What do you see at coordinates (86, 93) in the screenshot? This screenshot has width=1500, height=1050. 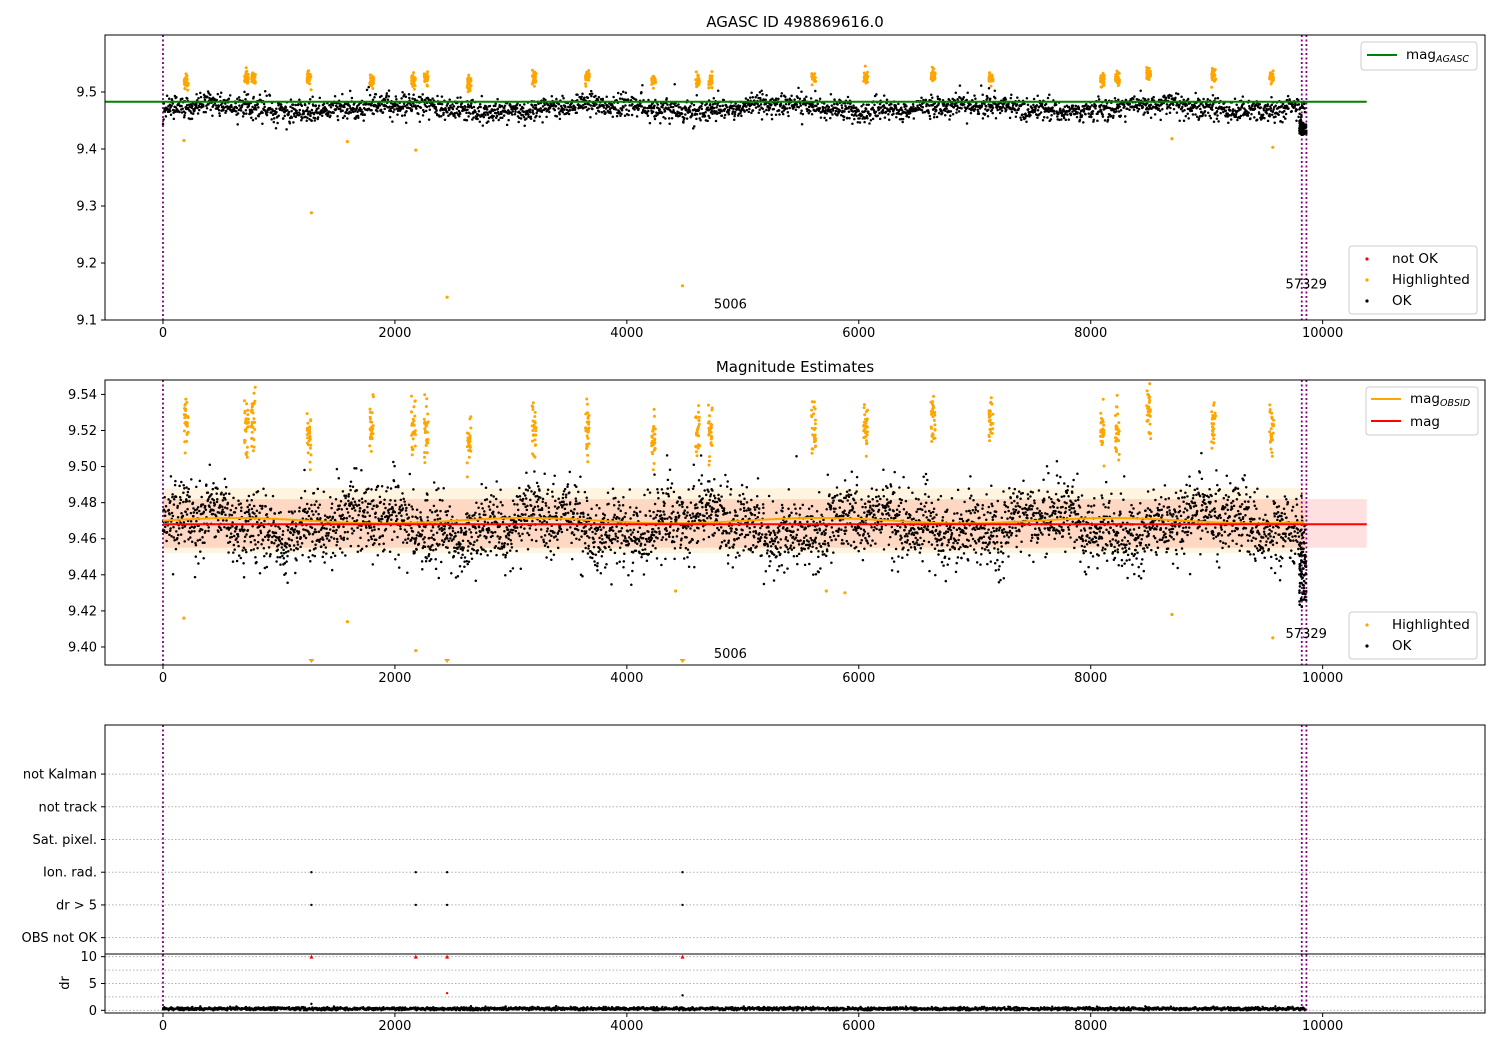 I see `y-tick-label: 9.5` at bounding box center [86, 93].